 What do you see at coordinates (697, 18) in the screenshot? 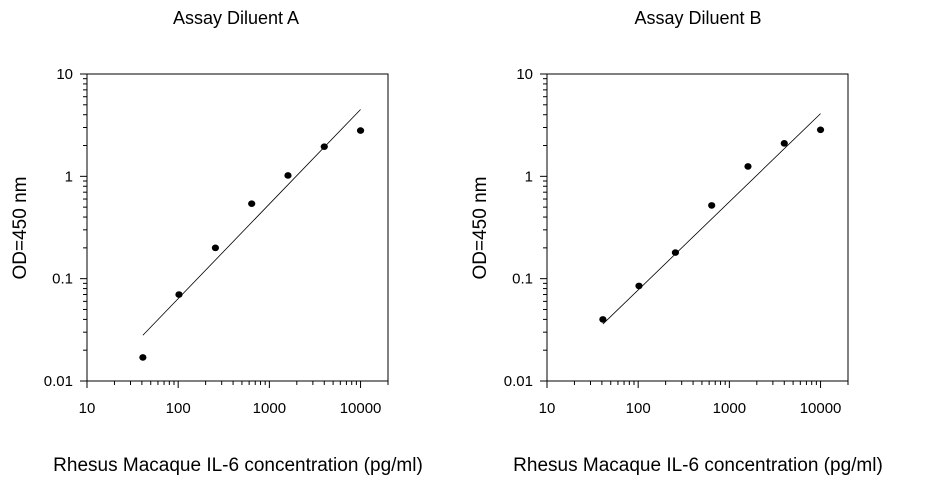
I see `chart-title: Assay Diluent B` at bounding box center [697, 18].